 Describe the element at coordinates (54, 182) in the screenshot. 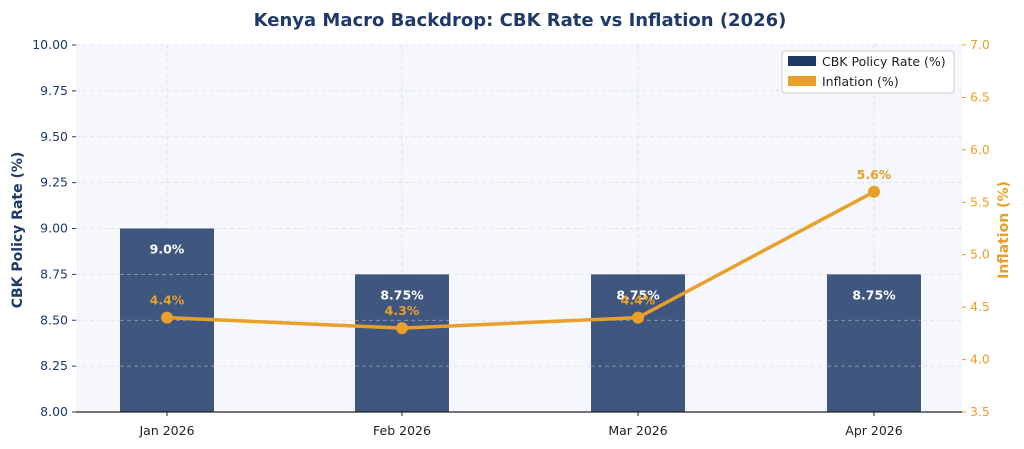

I see `tick-label-left: 9.25` at that location.